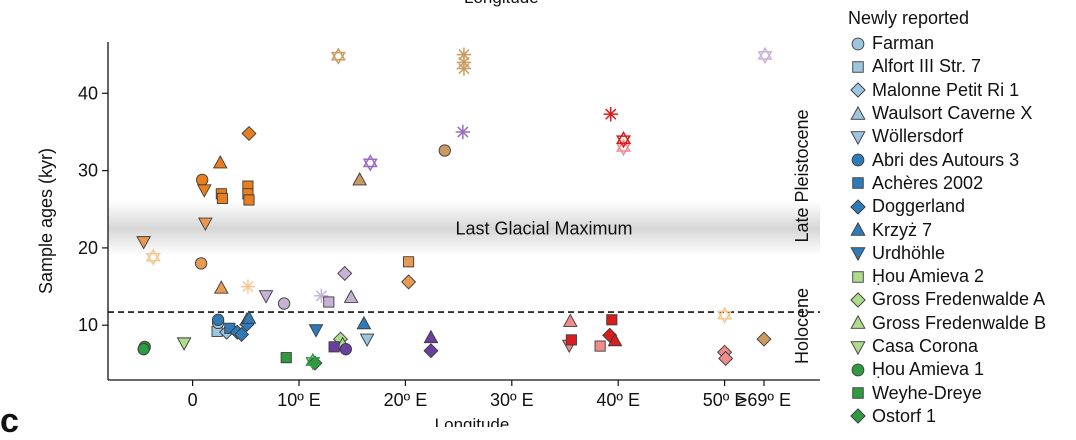  Describe the element at coordinates (925, 346) in the screenshot. I see `legend-label: Casa Corona` at that location.